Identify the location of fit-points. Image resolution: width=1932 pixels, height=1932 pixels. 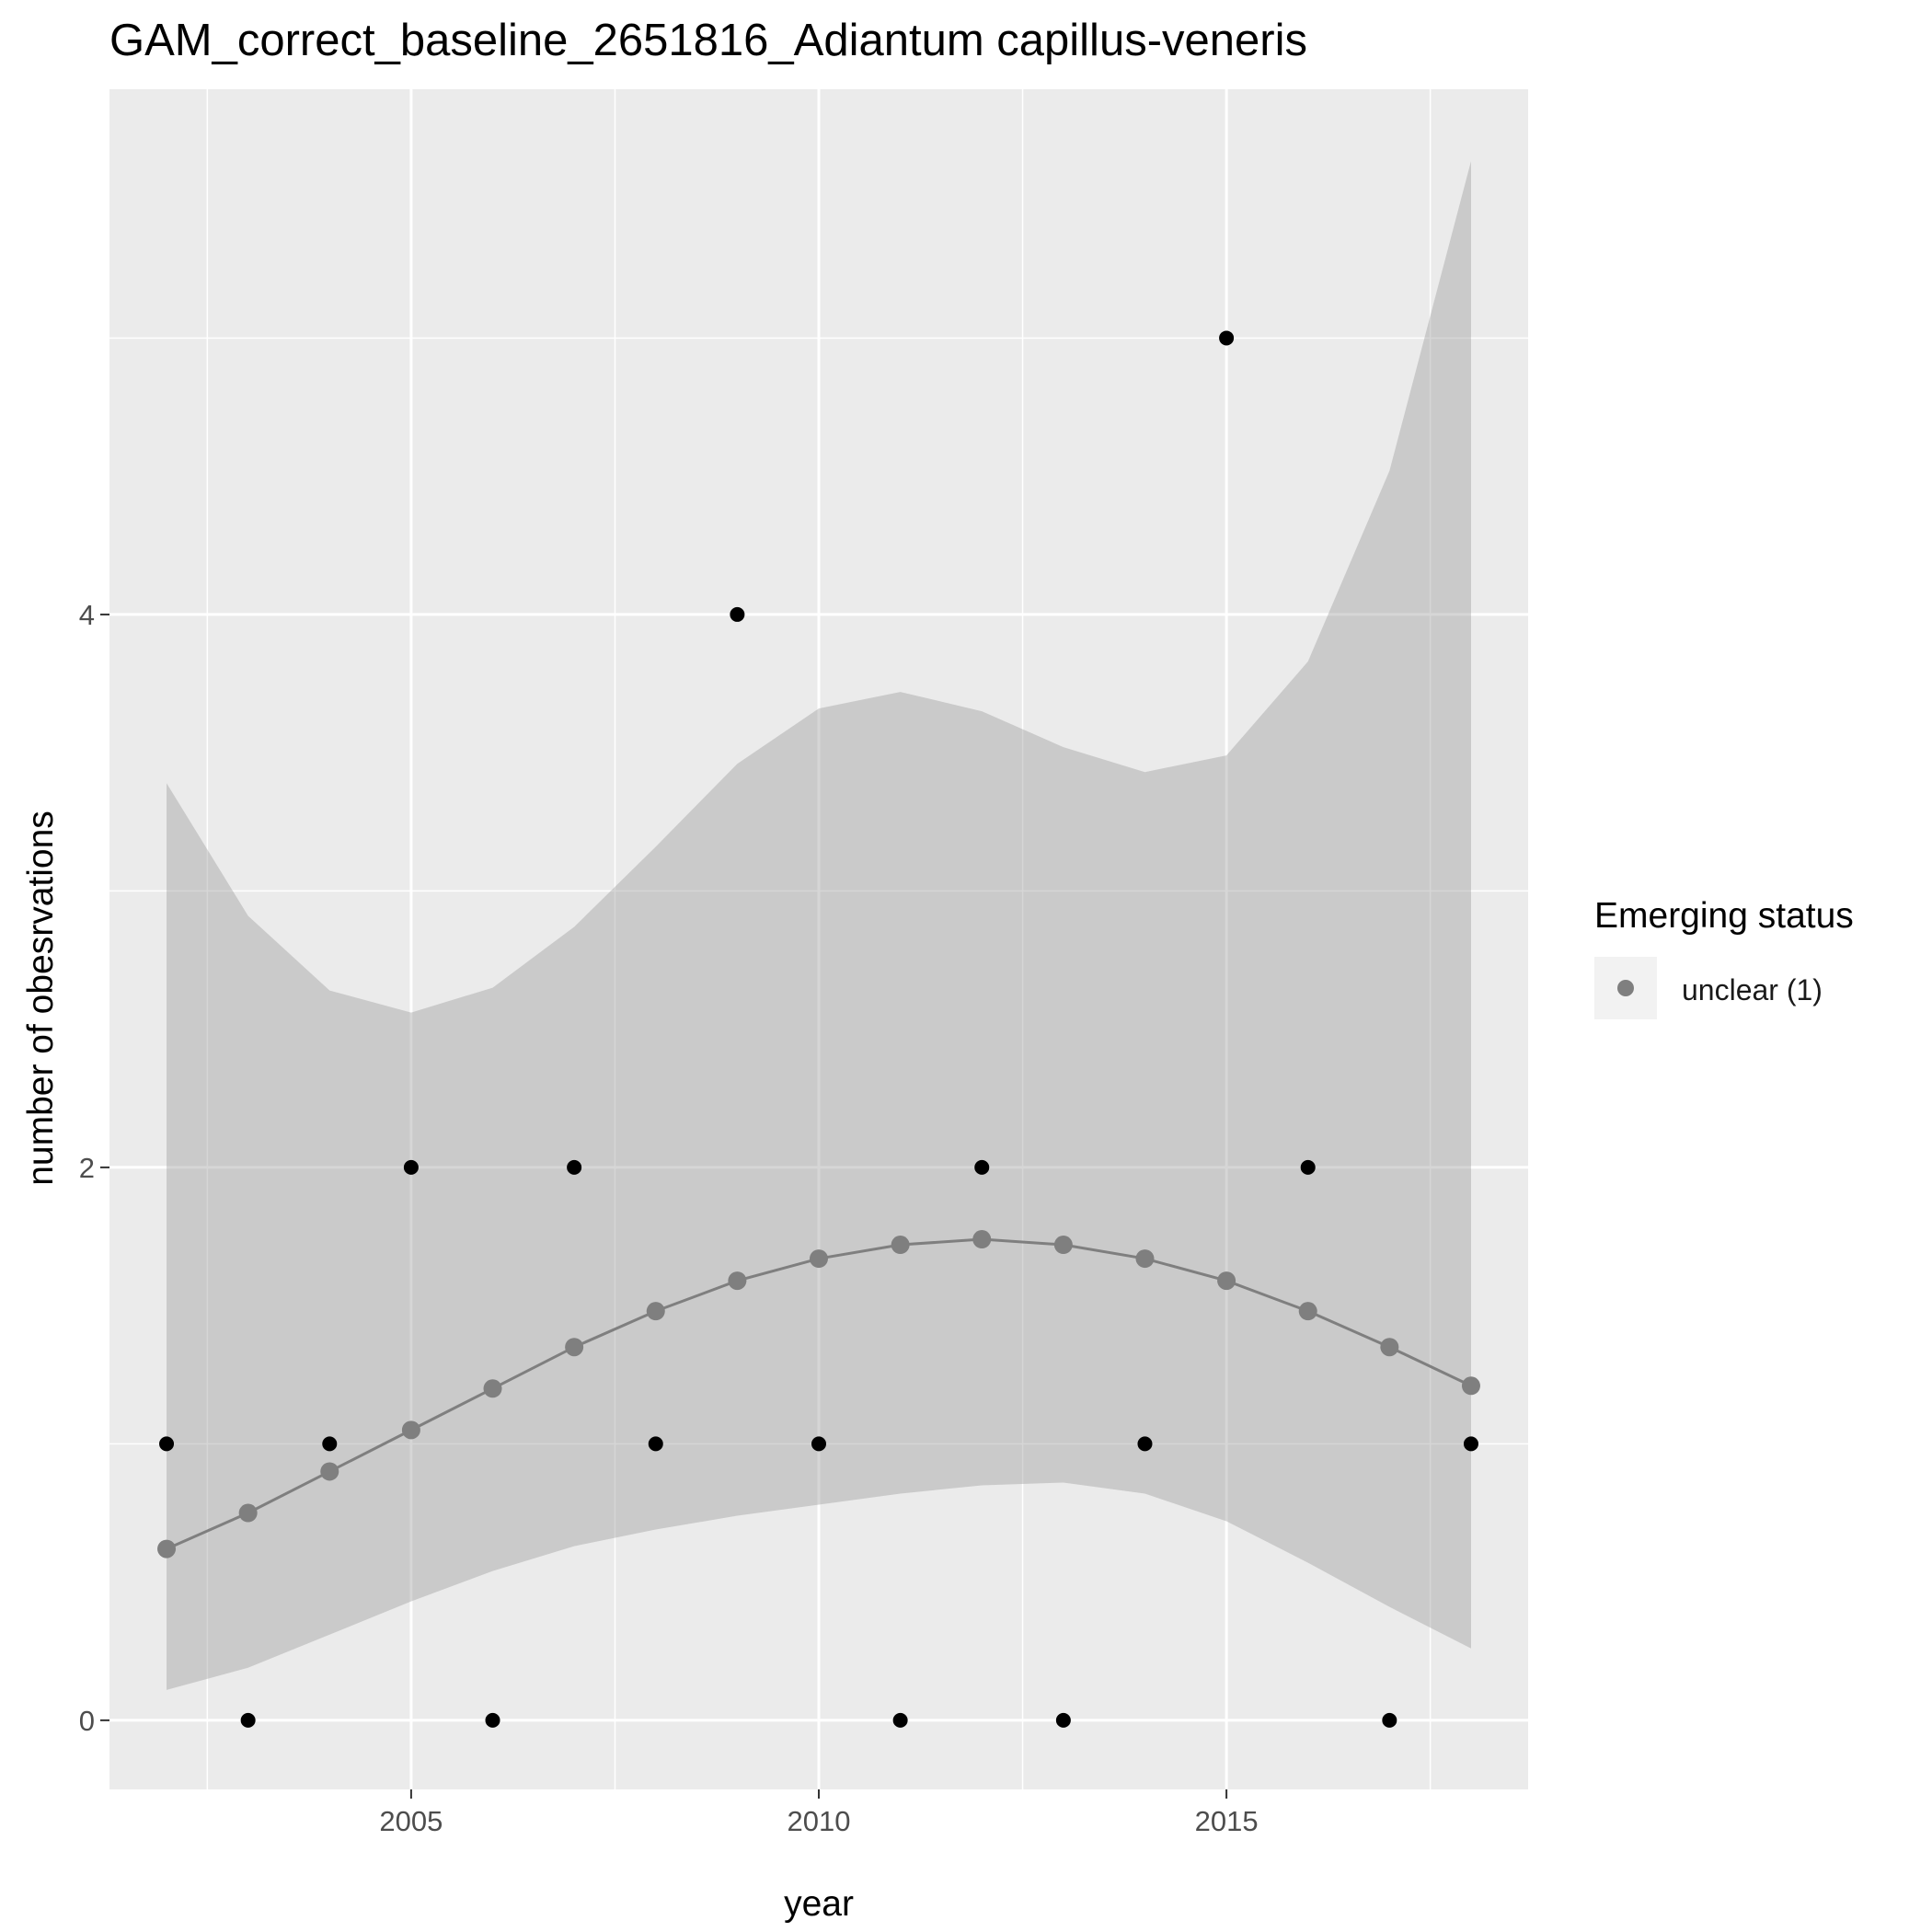
(818, 1394).